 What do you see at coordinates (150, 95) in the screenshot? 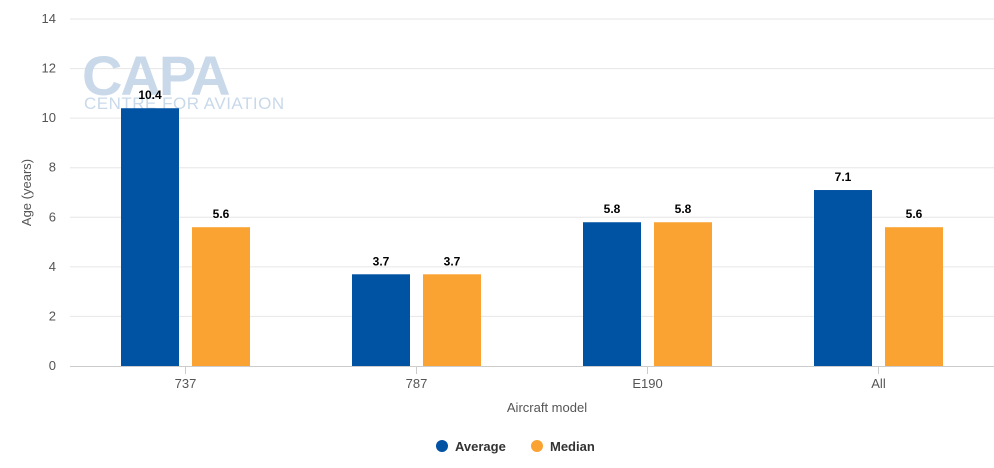
I see `data-label: 10.4` at bounding box center [150, 95].